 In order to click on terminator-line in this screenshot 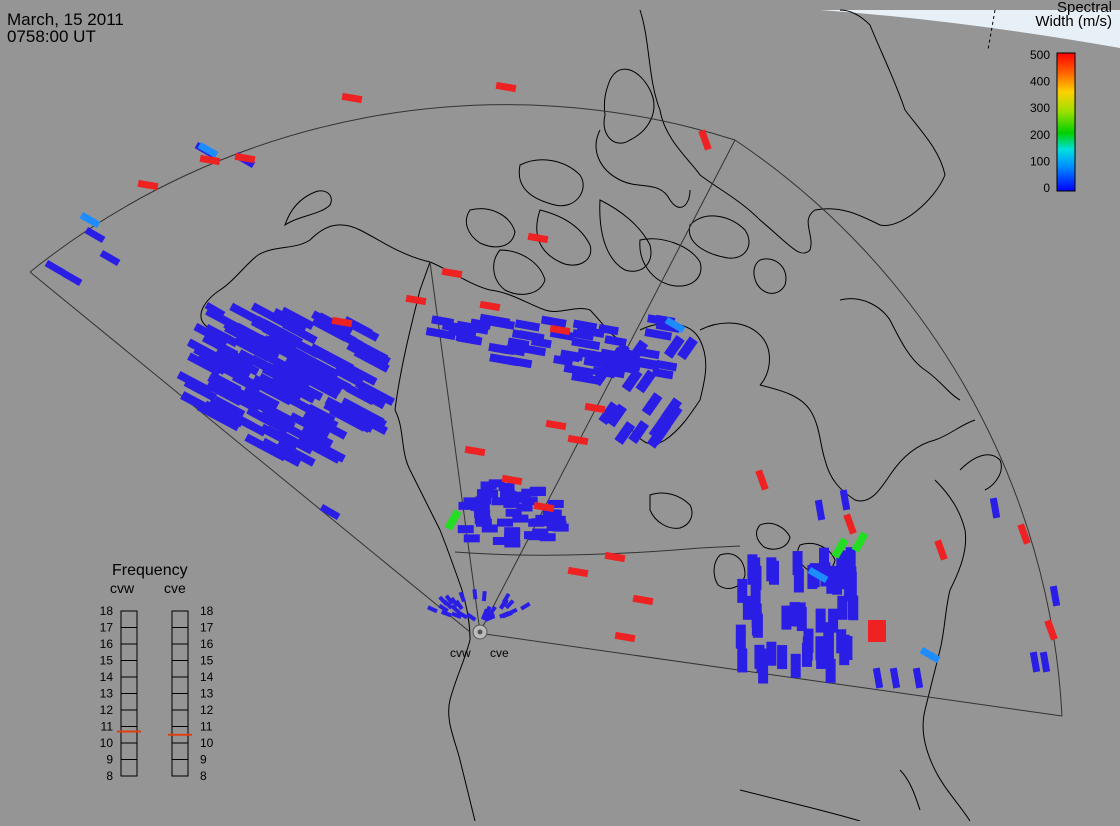, I will do `click(991, 30)`.